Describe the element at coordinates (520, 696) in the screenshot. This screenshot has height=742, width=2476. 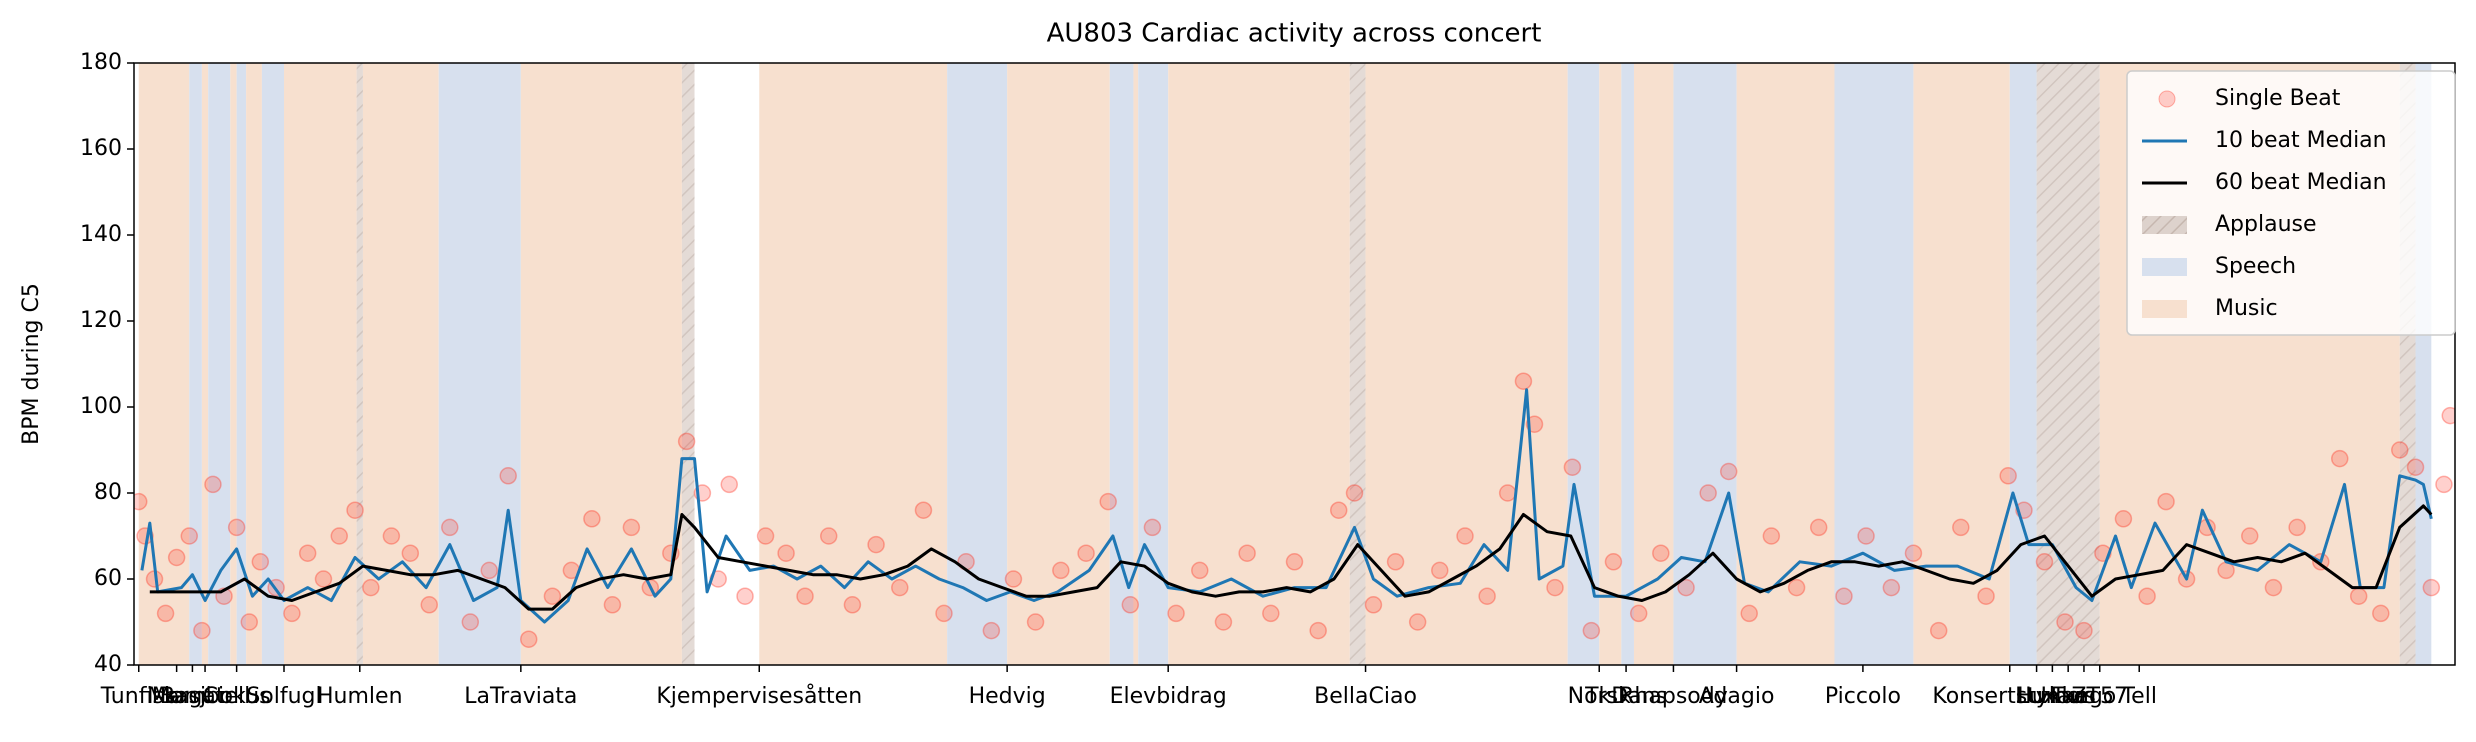
I see `x-tick-label: LaTraviata` at that location.